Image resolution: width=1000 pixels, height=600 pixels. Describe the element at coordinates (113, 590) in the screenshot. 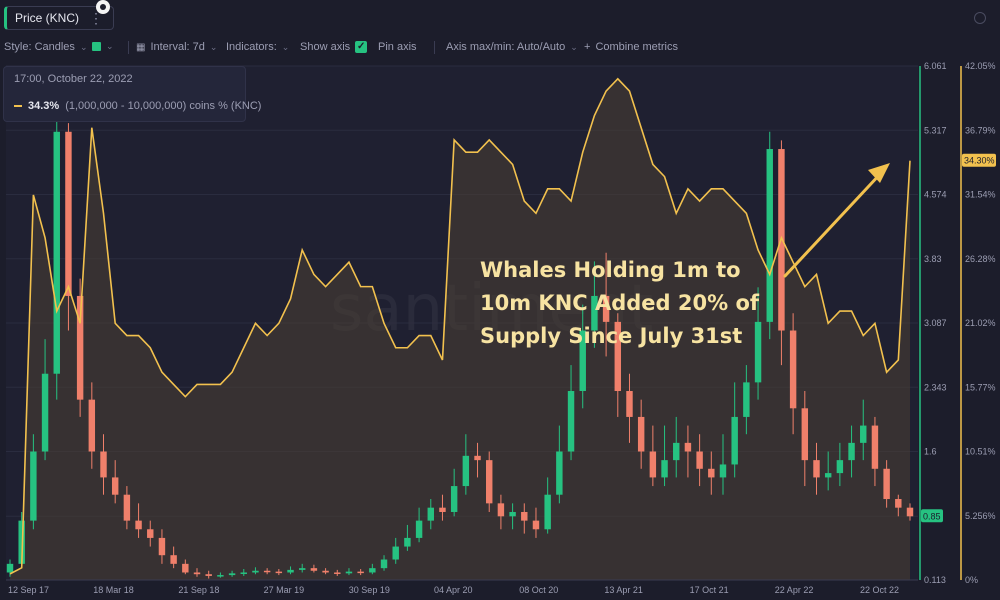

I see `x-tick-label: 18 Mar 18` at that location.